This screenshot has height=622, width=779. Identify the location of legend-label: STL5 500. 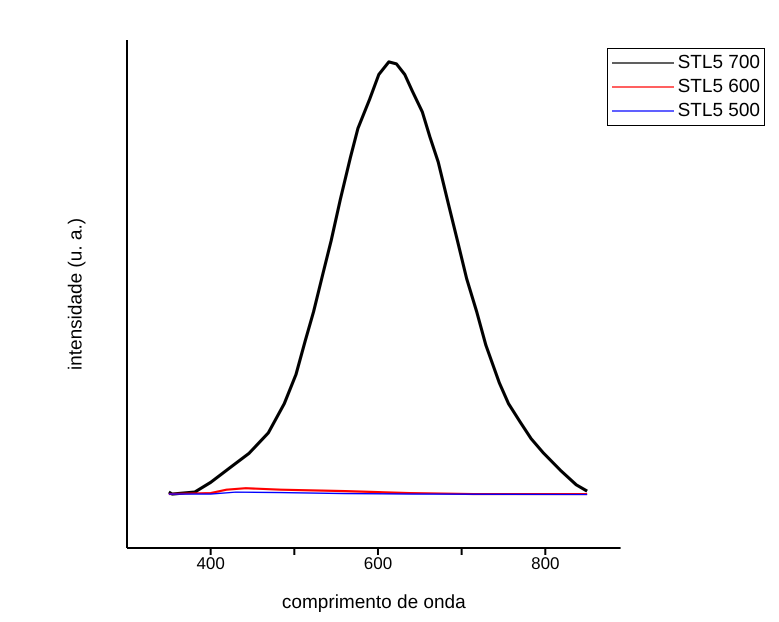
(719, 111).